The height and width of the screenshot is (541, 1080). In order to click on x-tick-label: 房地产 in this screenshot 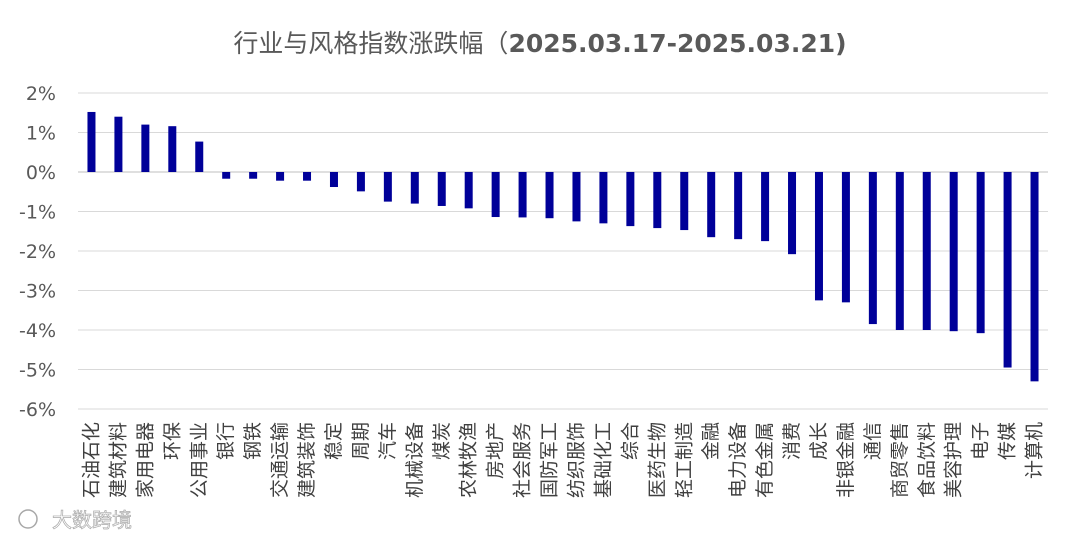, I will do `click(496, 450)`.